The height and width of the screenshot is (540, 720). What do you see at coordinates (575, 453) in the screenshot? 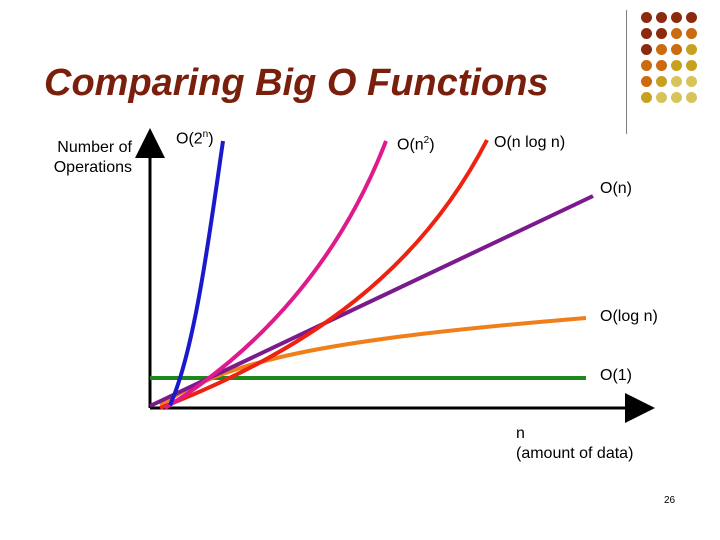
I see `x-axis-label-line2: (amount of data)` at bounding box center [575, 453].